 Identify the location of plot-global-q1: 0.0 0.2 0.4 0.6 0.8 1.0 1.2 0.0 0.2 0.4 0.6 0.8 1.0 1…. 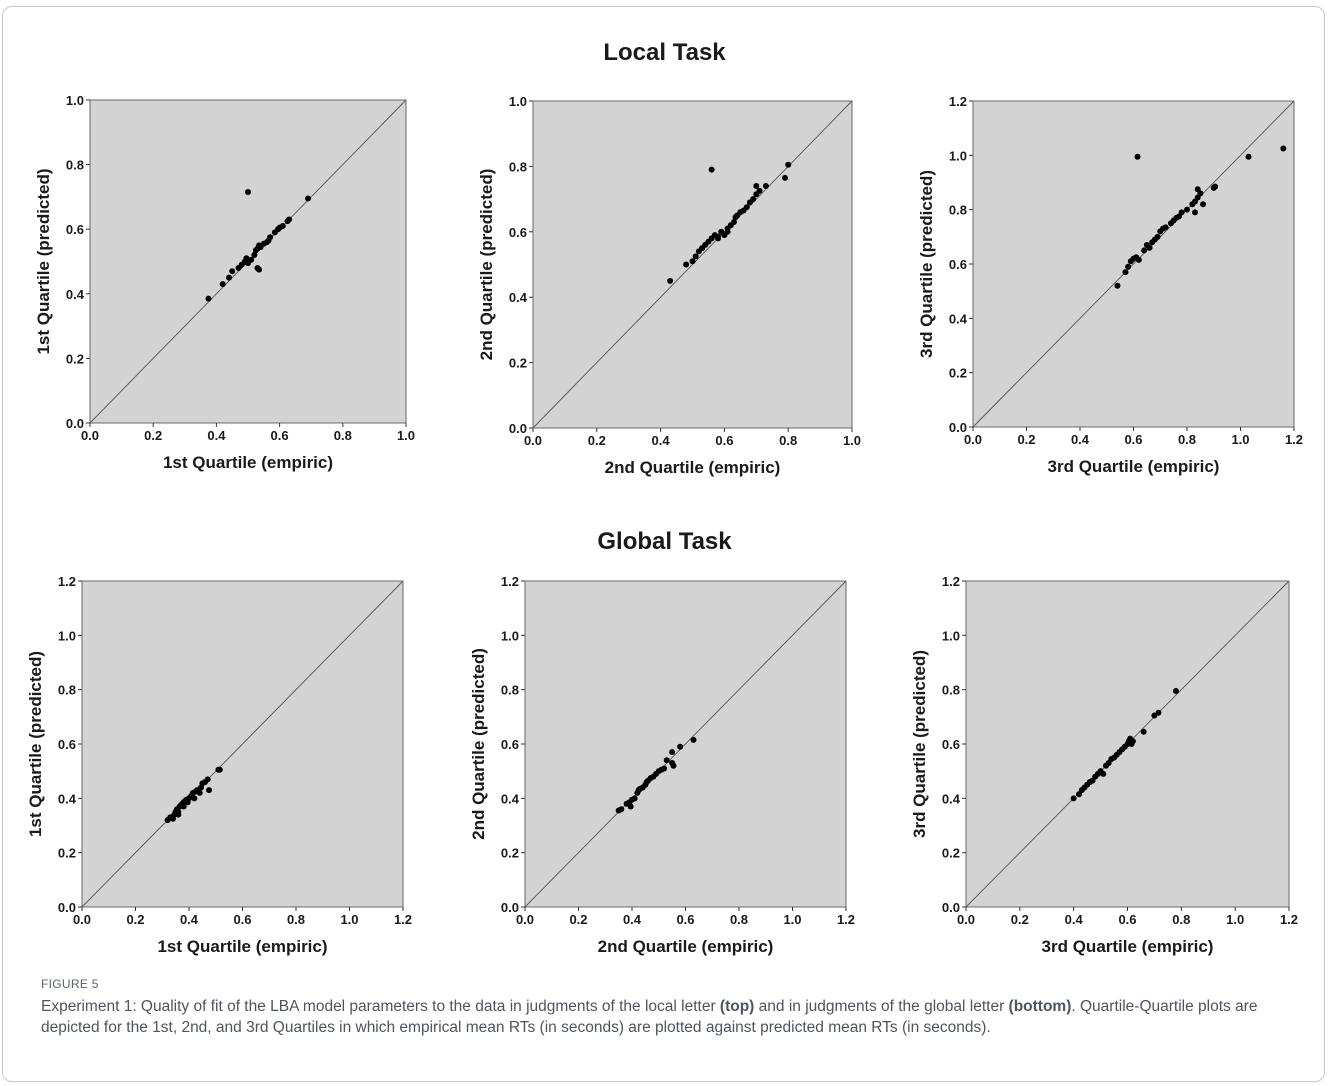
(219, 765).